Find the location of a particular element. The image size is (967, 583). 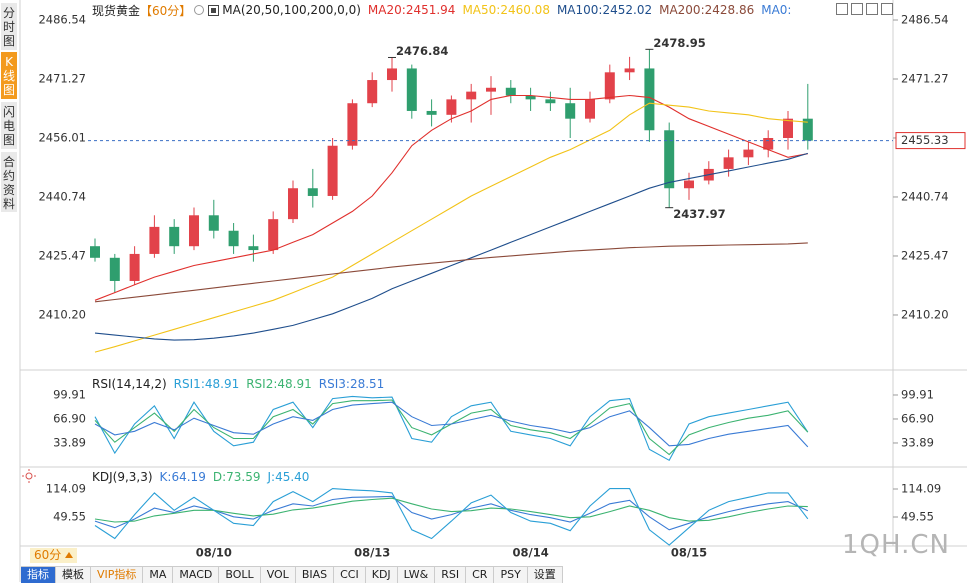

legend-entry: D:73.59 is located at coordinates (237, 477).